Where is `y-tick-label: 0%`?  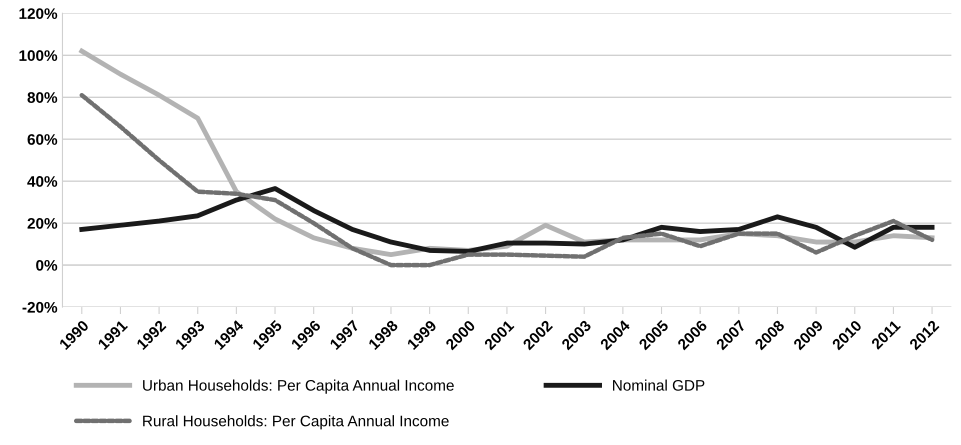 y-tick-label: 0% is located at coordinates (47, 265).